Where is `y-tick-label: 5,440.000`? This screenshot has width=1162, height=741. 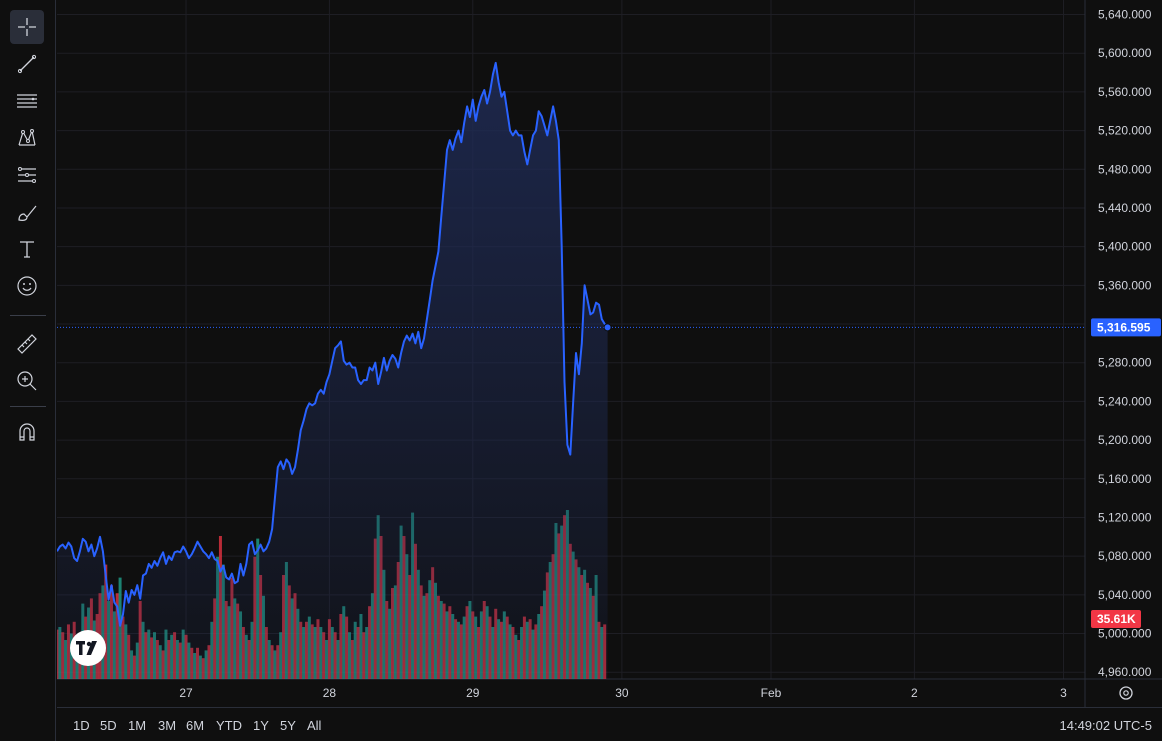 y-tick-label: 5,440.000 is located at coordinates (1125, 208).